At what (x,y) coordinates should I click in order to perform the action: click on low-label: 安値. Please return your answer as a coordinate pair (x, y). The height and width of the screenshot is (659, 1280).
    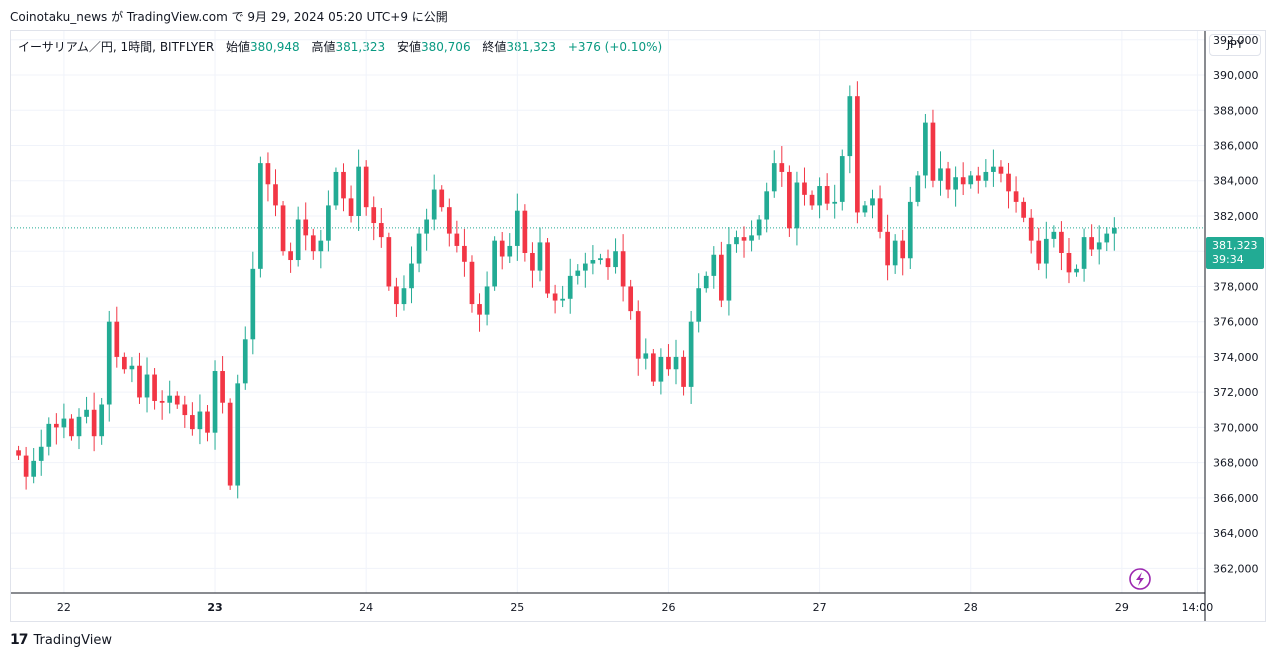
    Looking at the image, I should click on (408, 47).